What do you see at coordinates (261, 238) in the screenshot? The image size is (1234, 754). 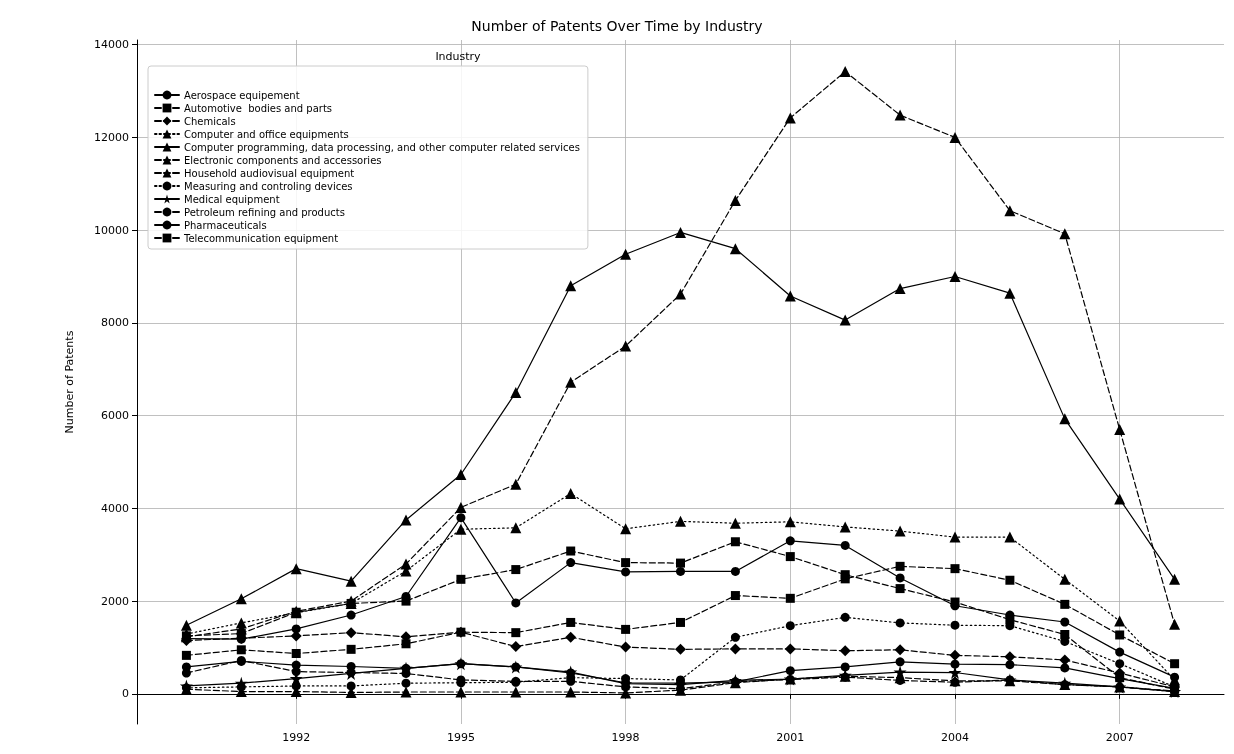 I see `legend-label: Telecommunication equipment` at bounding box center [261, 238].